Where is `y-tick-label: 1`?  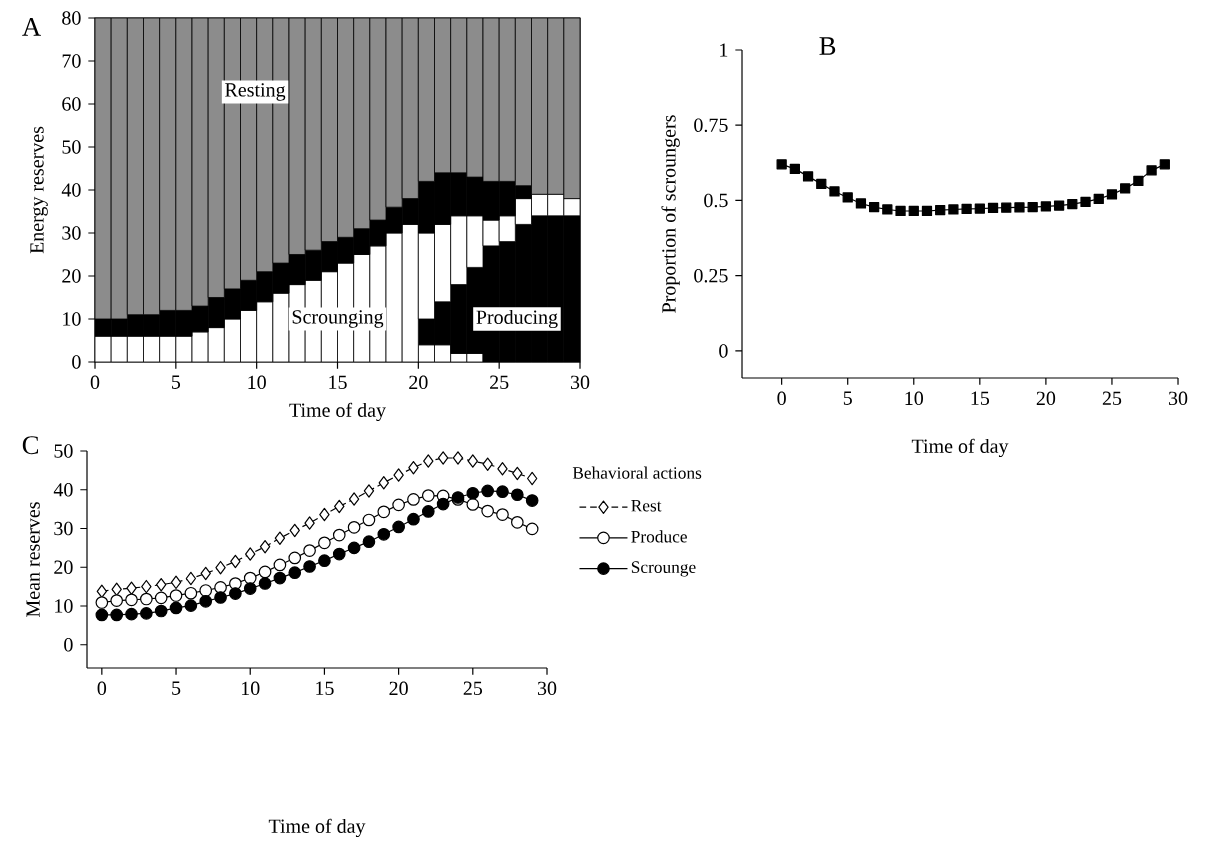 y-tick-label: 1 is located at coordinates (724, 50).